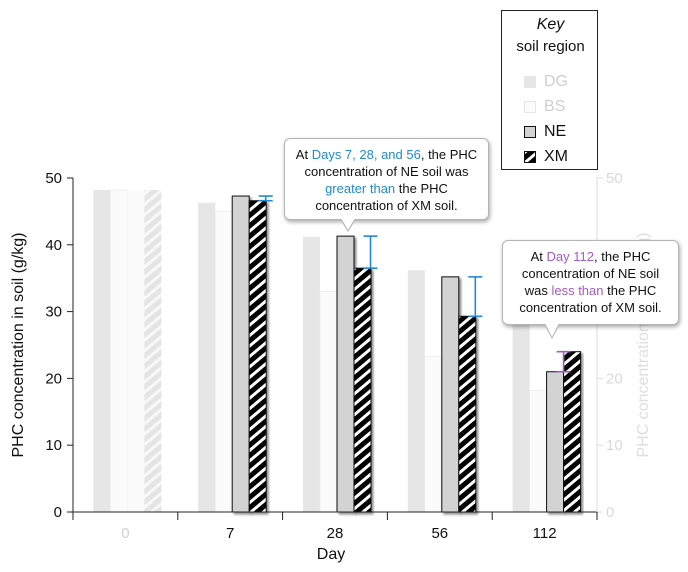  Describe the element at coordinates (331, 554) in the screenshot. I see `x-axis-title: Day` at that location.